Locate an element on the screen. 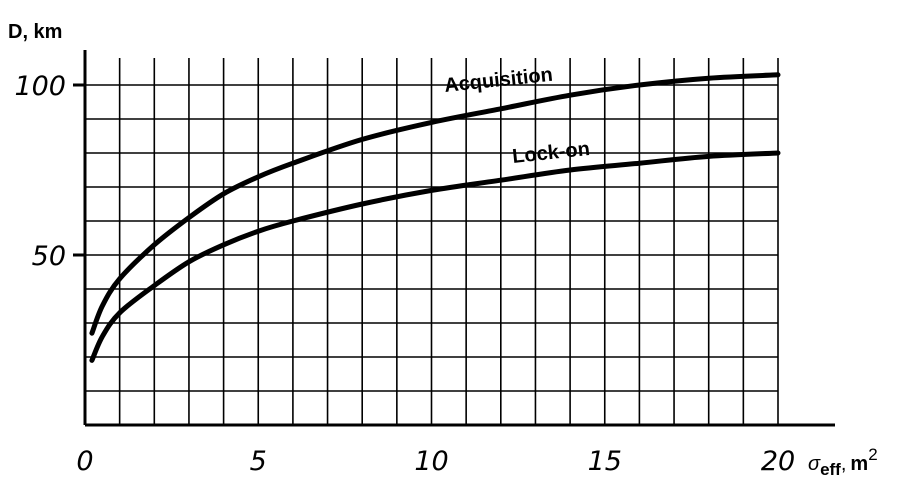 This screenshot has height=498, width=918. y-tick-label: 100 is located at coordinates (40, 86).